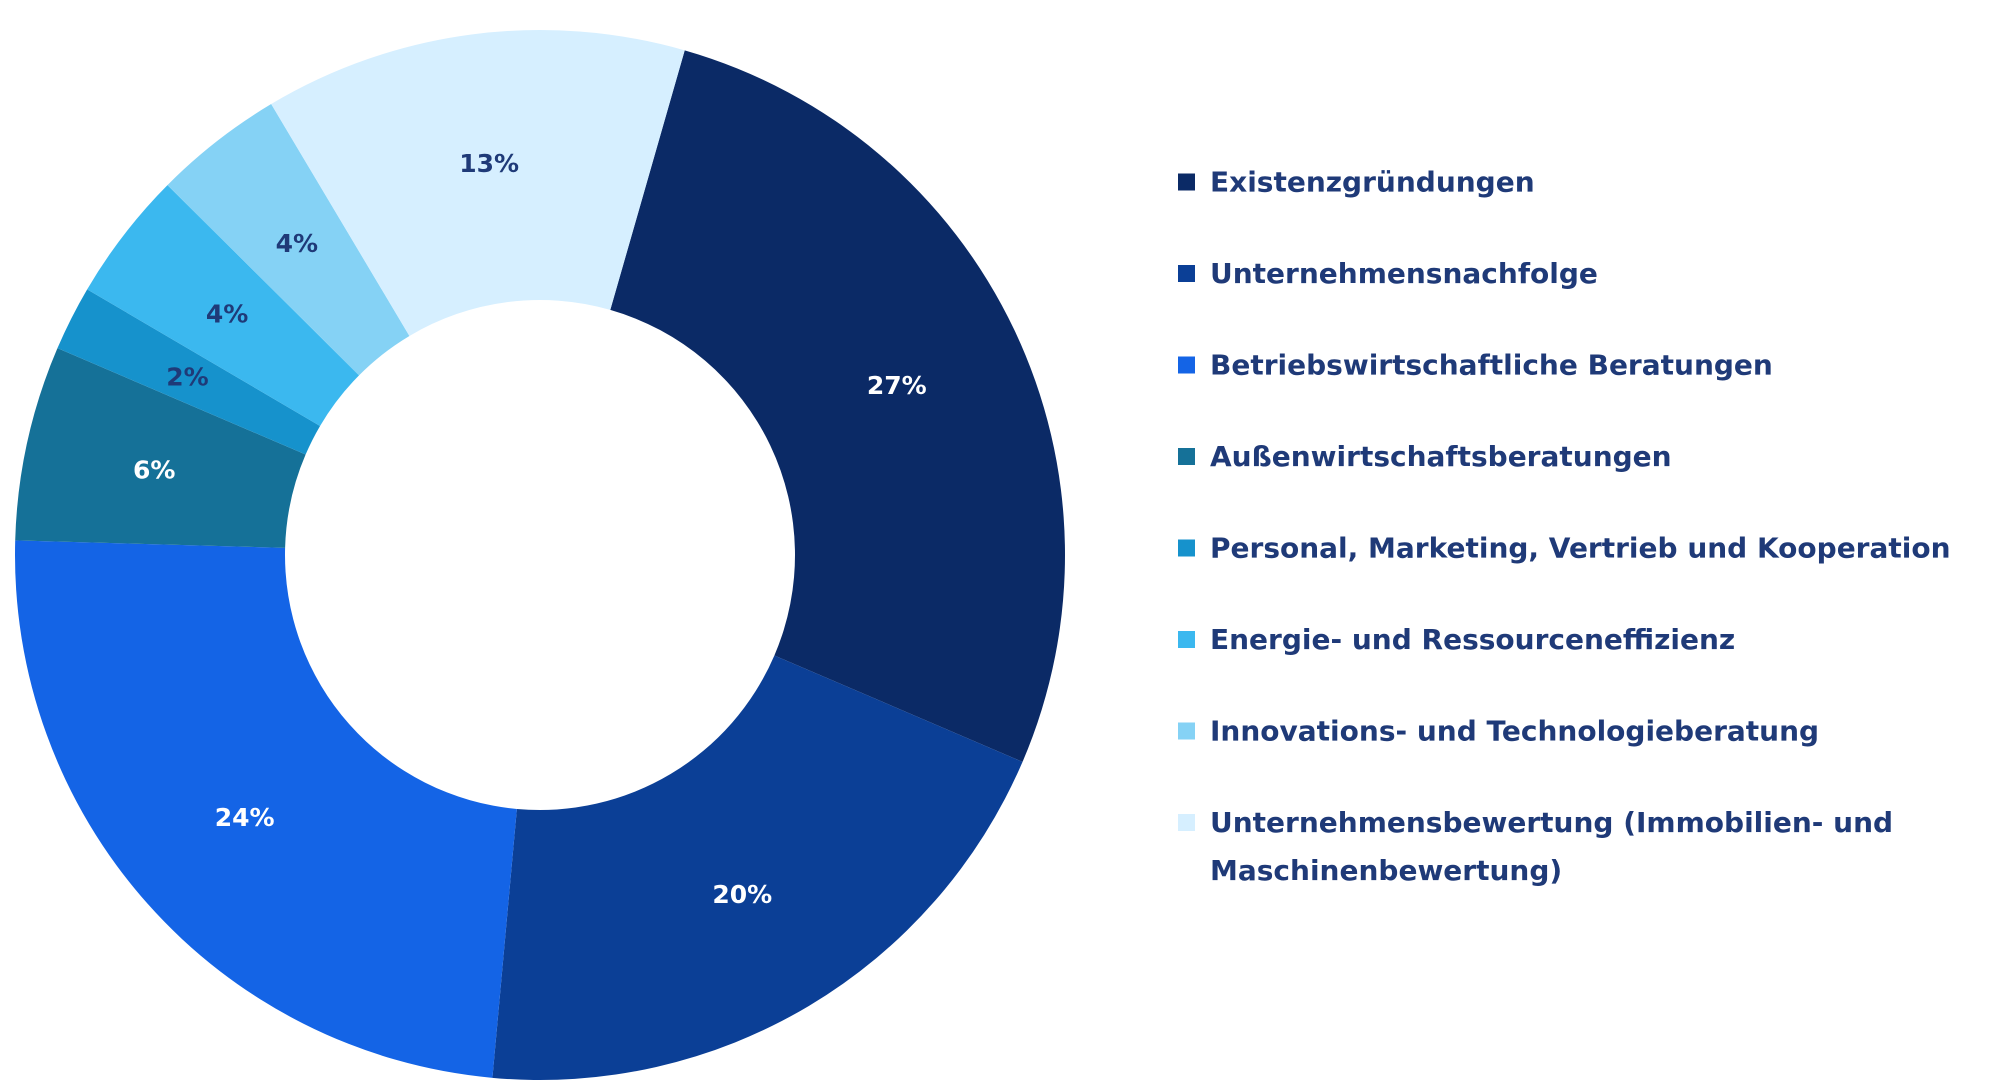  I want to click on legend-item: Energie- und Ressourceneffizienz, so click(1456, 639).